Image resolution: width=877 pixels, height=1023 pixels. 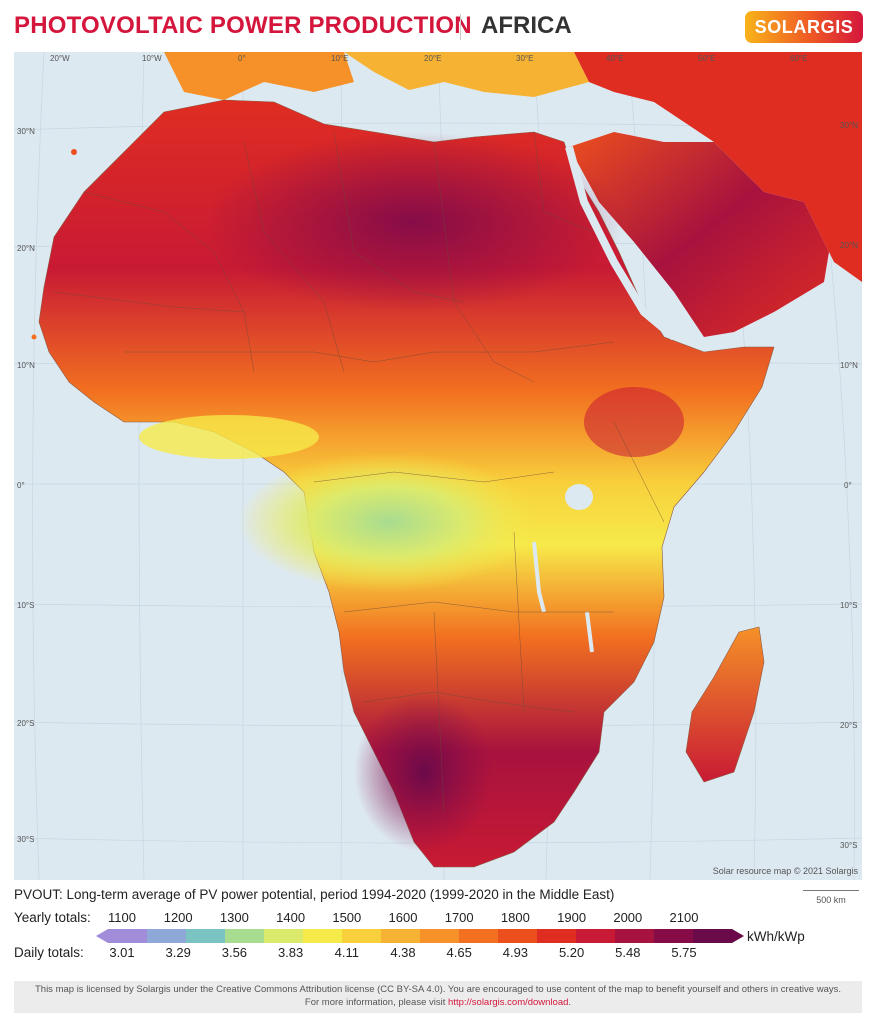 I want to click on yearly-totals-label: Yearly totals:, so click(x=52, y=917).